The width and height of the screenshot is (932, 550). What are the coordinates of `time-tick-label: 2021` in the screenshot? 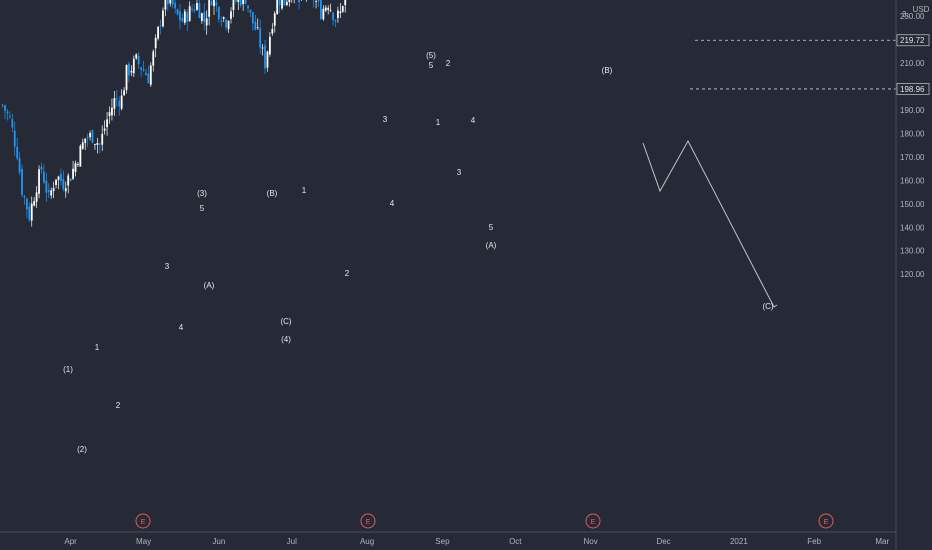 It's located at (739, 541).